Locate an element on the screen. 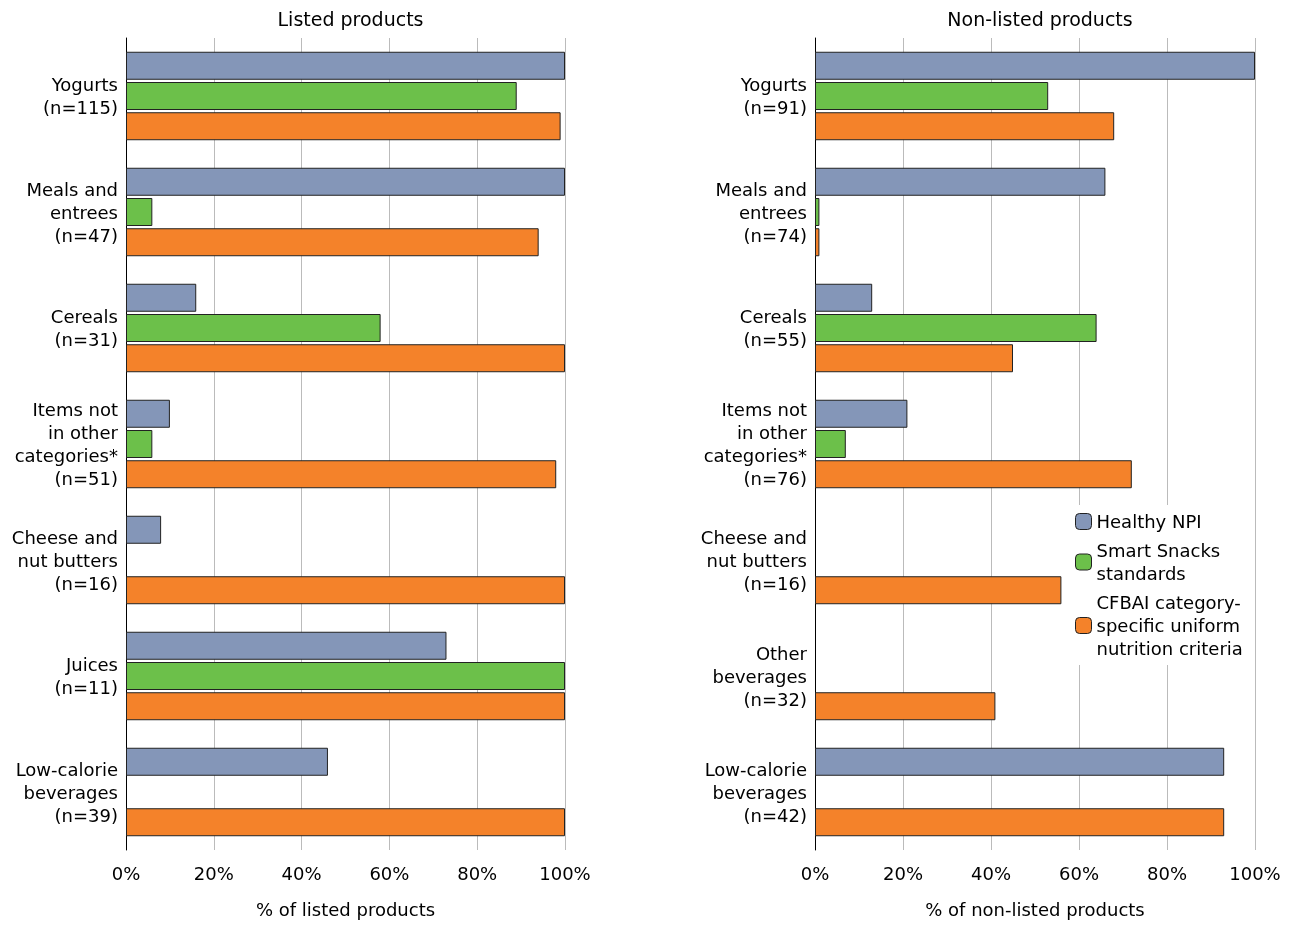 The image size is (1289, 929). legend-label: CFBAI category- specific uniform nutrition criteria is located at coordinates (1169, 625).